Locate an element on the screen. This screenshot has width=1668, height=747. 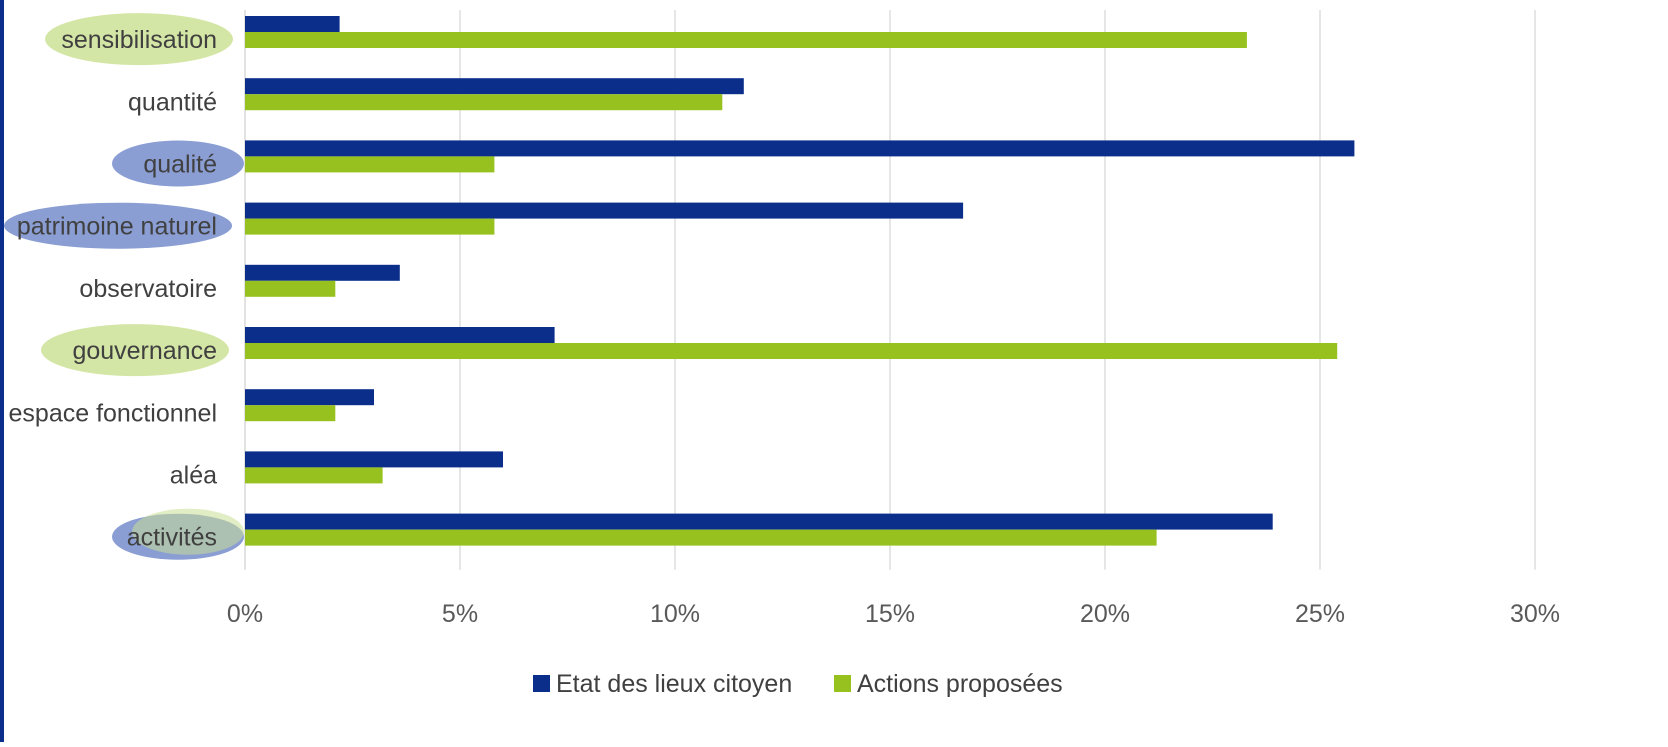
x-tick-label: 25% is located at coordinates (1320, 614).